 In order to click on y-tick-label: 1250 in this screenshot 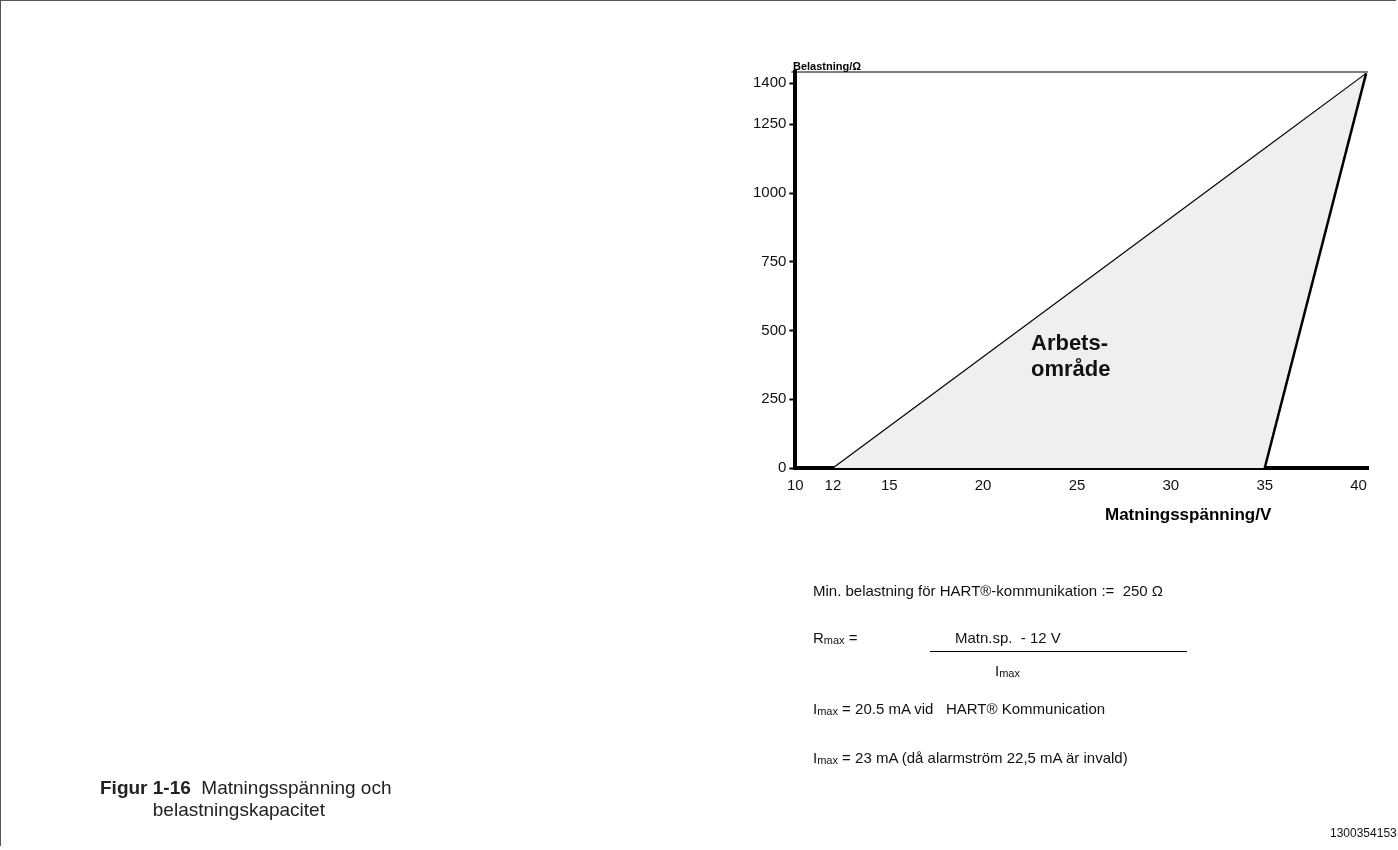, I will do `click(769, 123)`.